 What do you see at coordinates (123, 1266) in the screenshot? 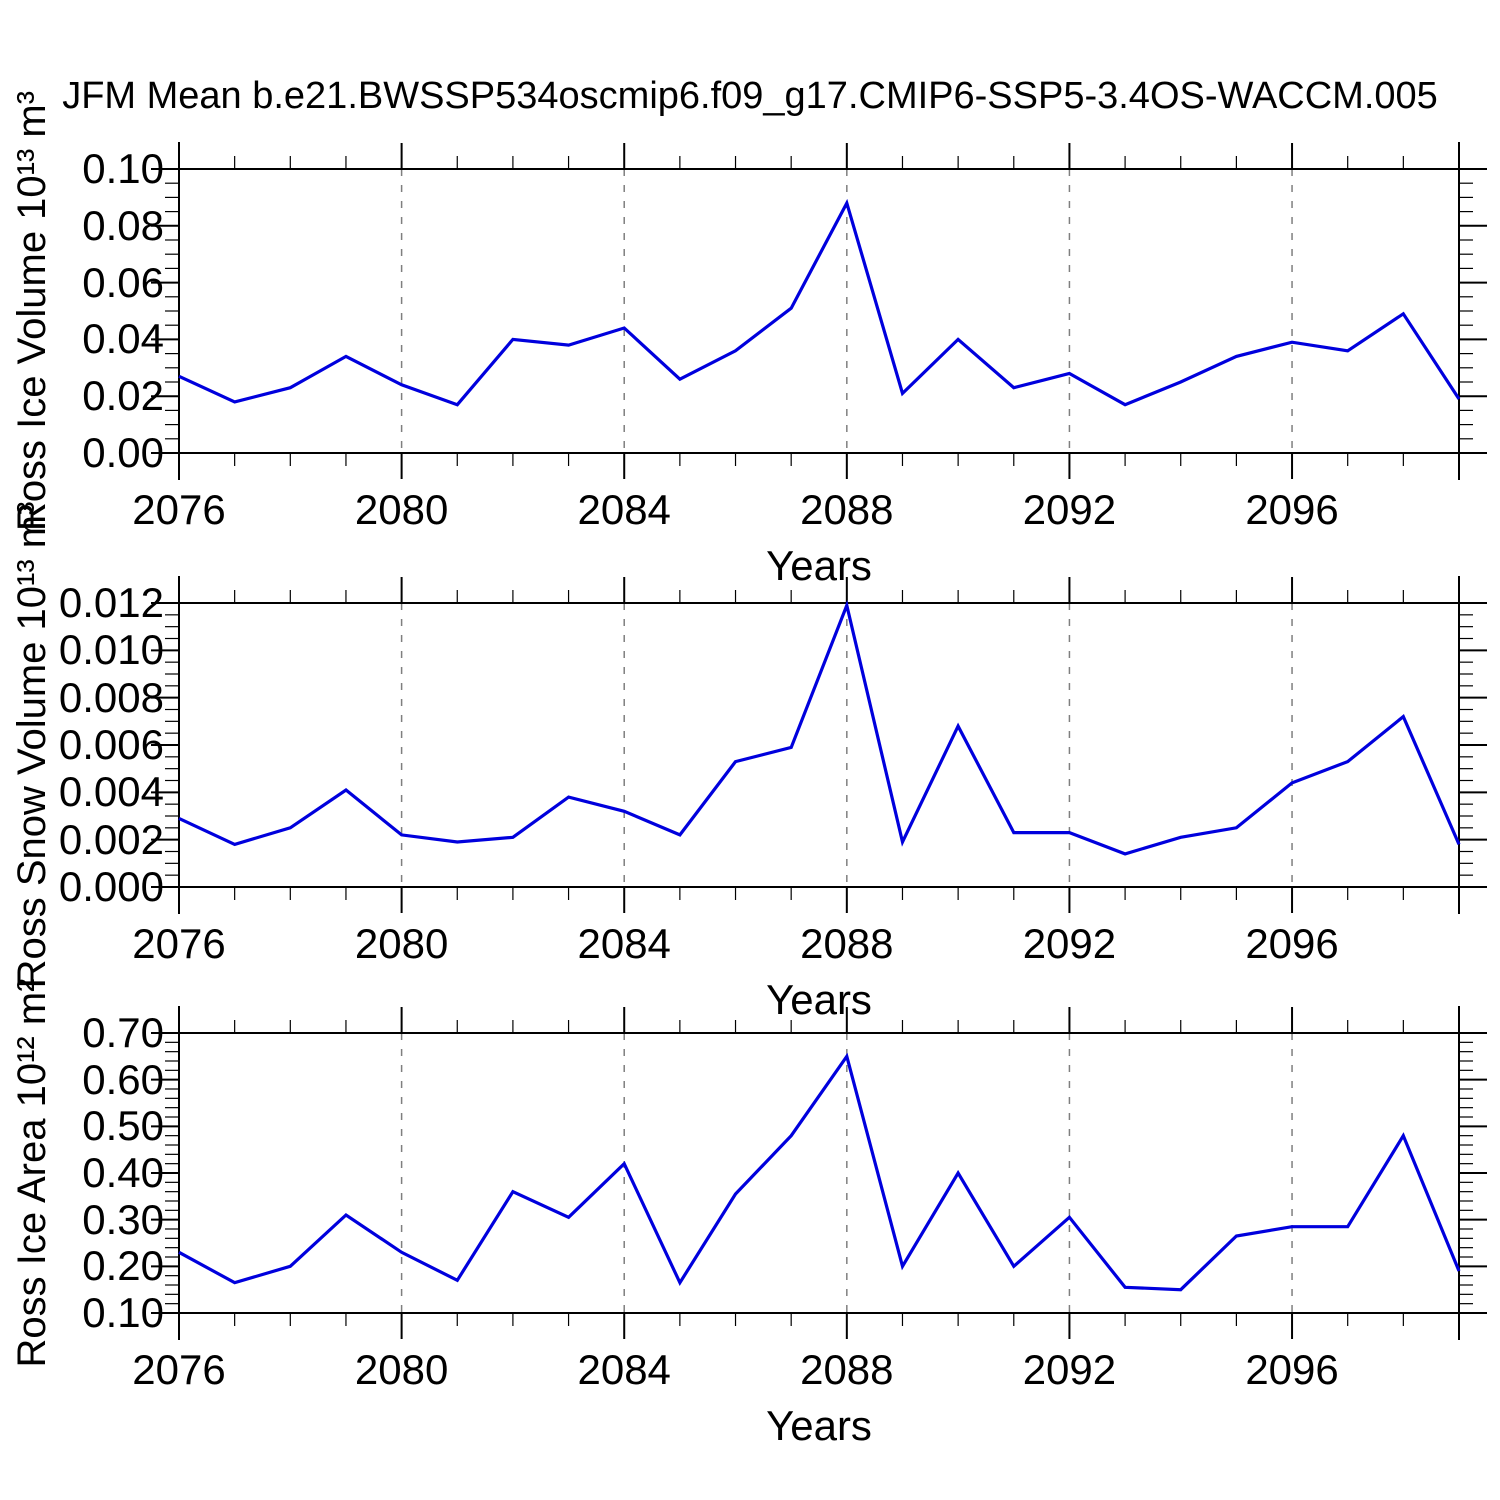
I see `y-tick-label: 0.20` at bounding box center [123, 1266].